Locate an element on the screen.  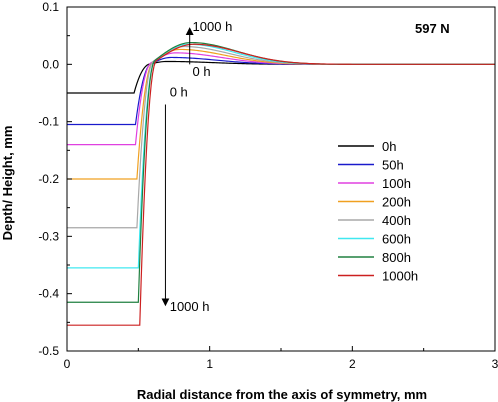
legend-label-600h: 600h is located at coordinates (396, 239).